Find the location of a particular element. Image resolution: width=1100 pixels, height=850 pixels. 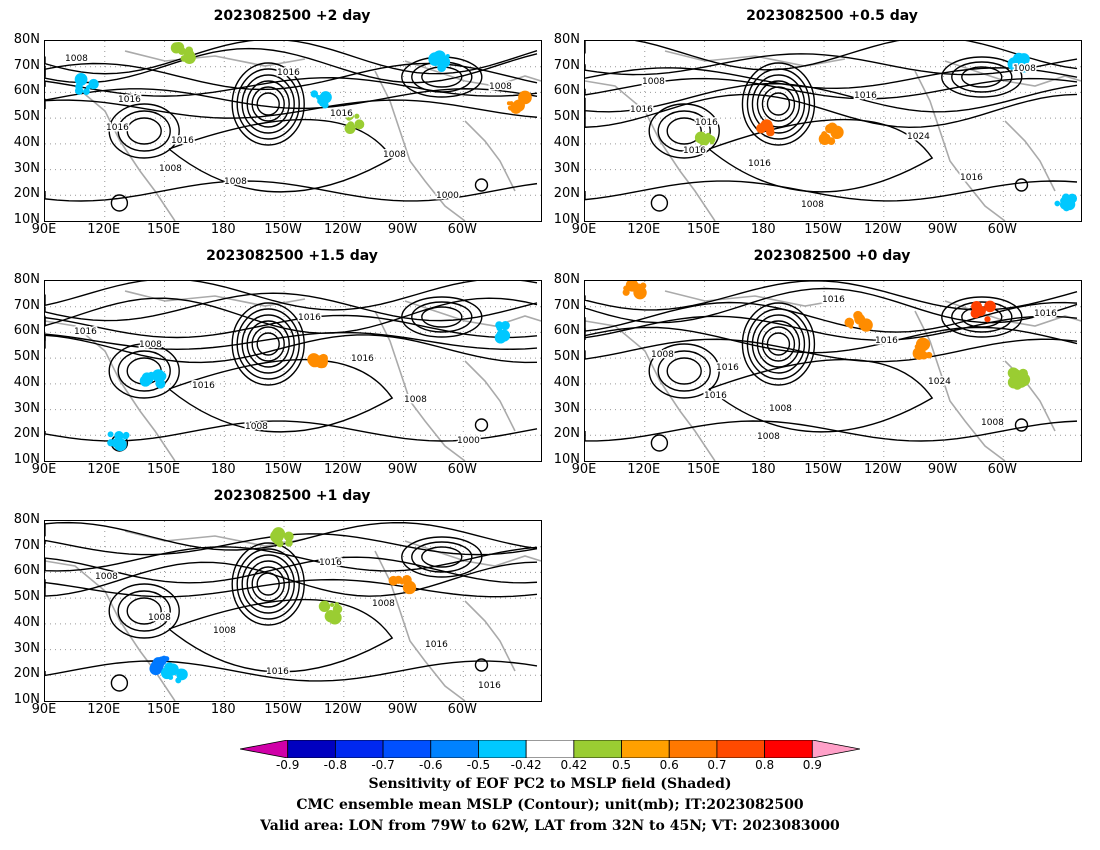

colorbar-tick-label: -0.8 is located at coordinates (335, 765).